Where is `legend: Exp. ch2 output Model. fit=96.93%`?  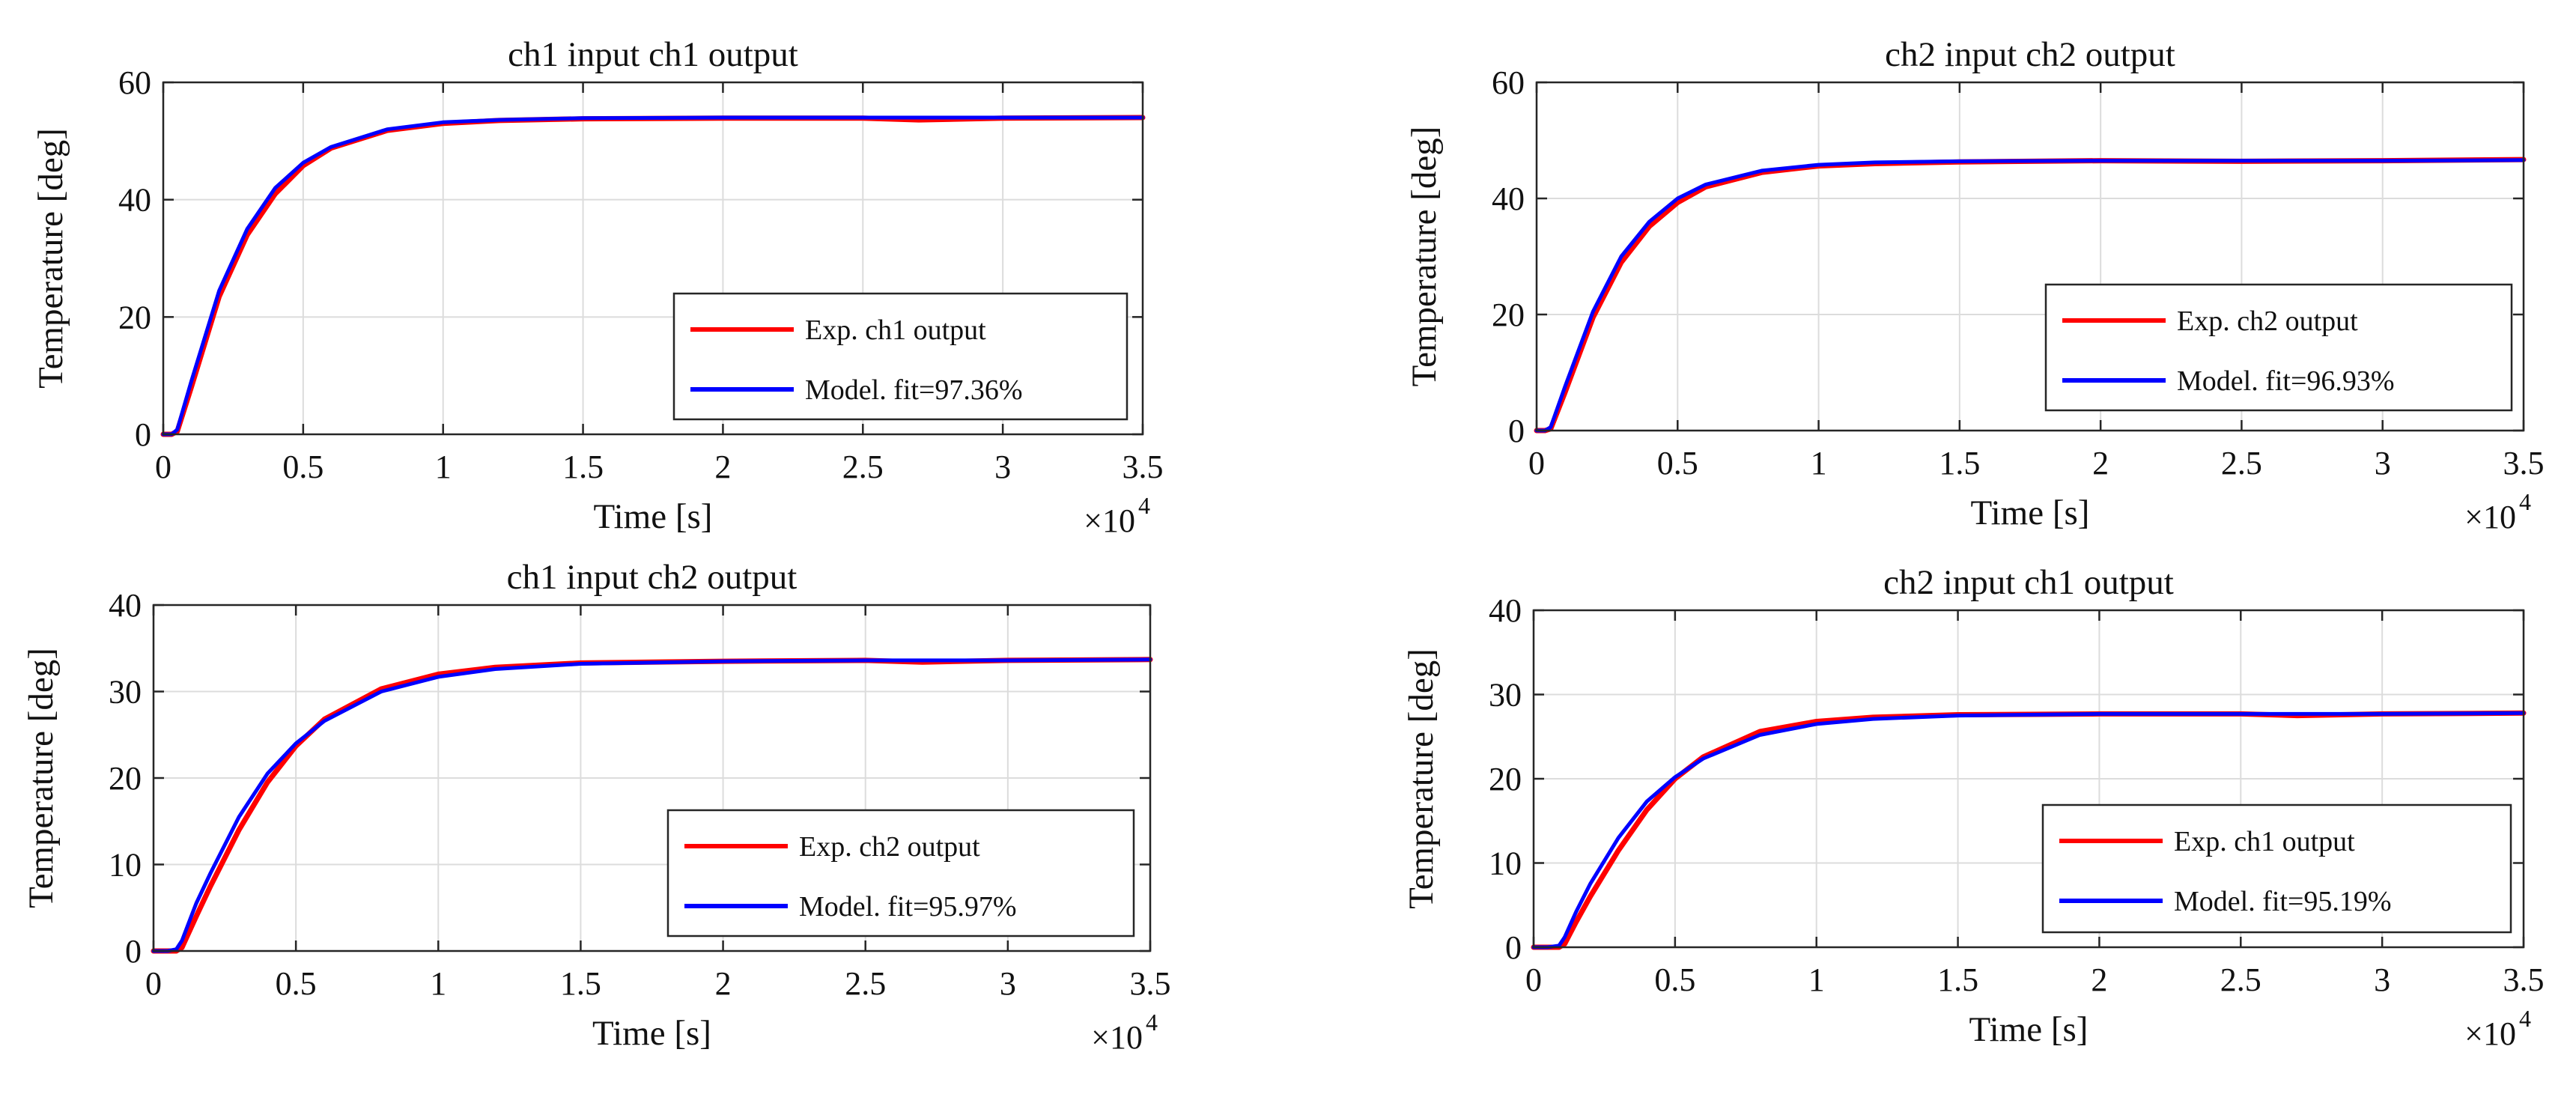
legend: Exp. ch2 output Model. fit=96.93% is located at coordinates (2278, 347).